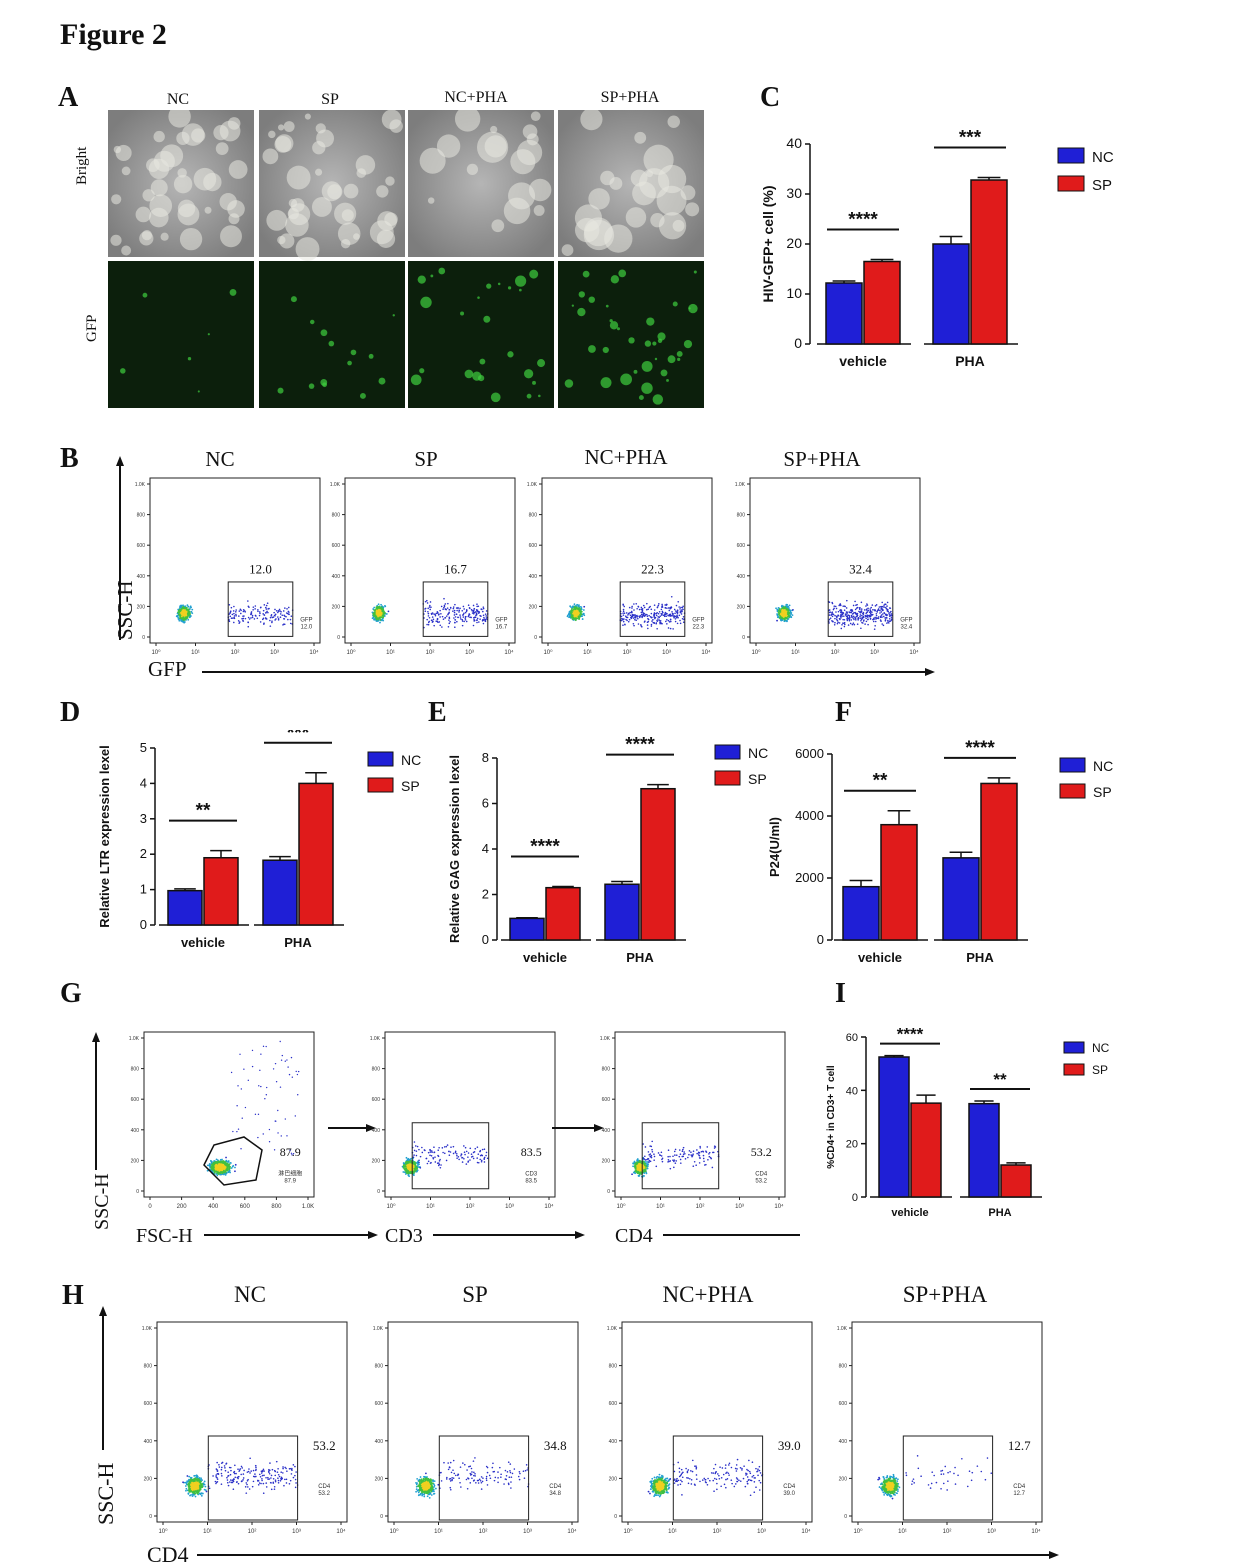 This screenshot has height=1566, width=1236. I want to click on y-tick-label: 0, so click(608, 1192).